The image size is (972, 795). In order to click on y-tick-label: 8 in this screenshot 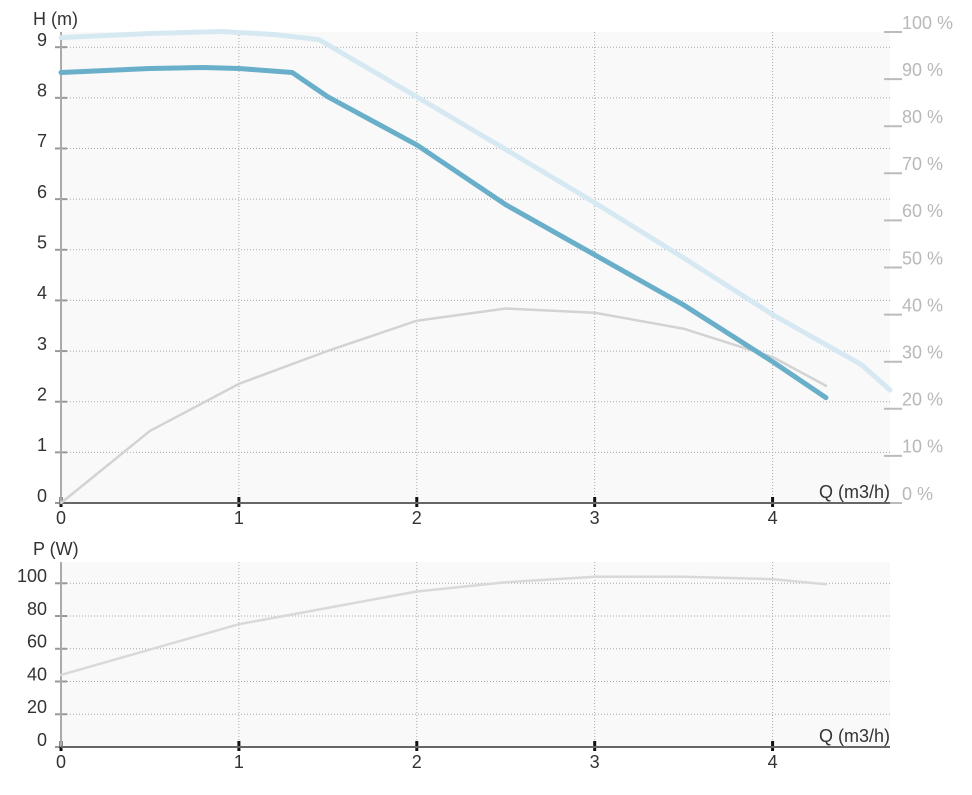, I will do `click(42, 91)`.